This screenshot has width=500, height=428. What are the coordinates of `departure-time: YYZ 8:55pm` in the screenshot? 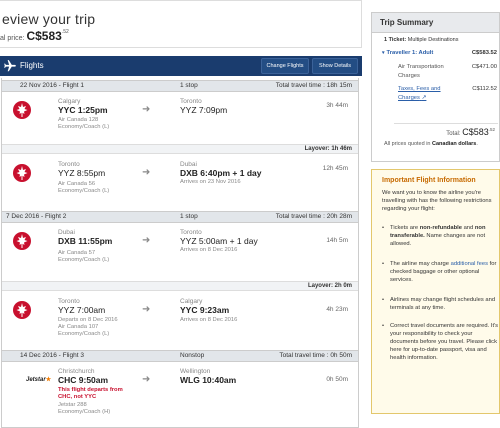 It's located at (82, 173).